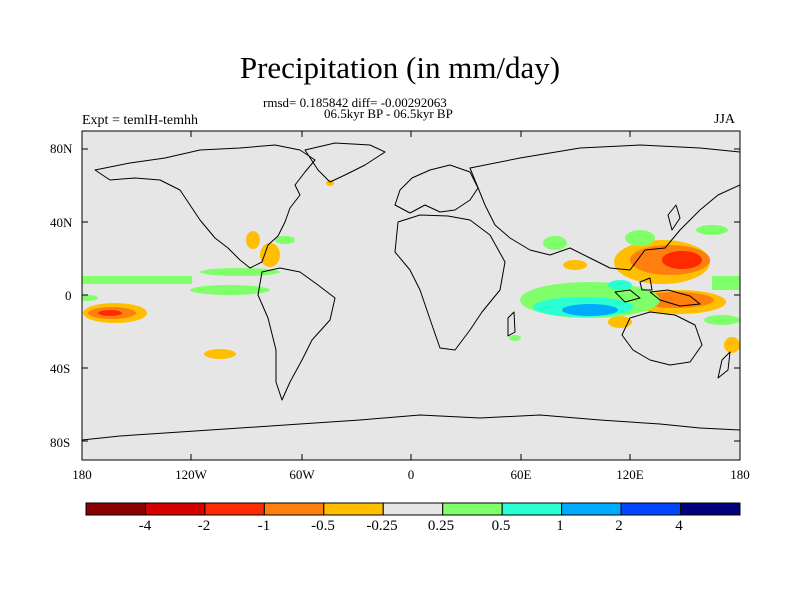 This screenshot has height=600, width=800. What do you see at coordinates (619, 526) in the screenshot?
I see `colorbar-label: 2` at bounding box center [619, 526].